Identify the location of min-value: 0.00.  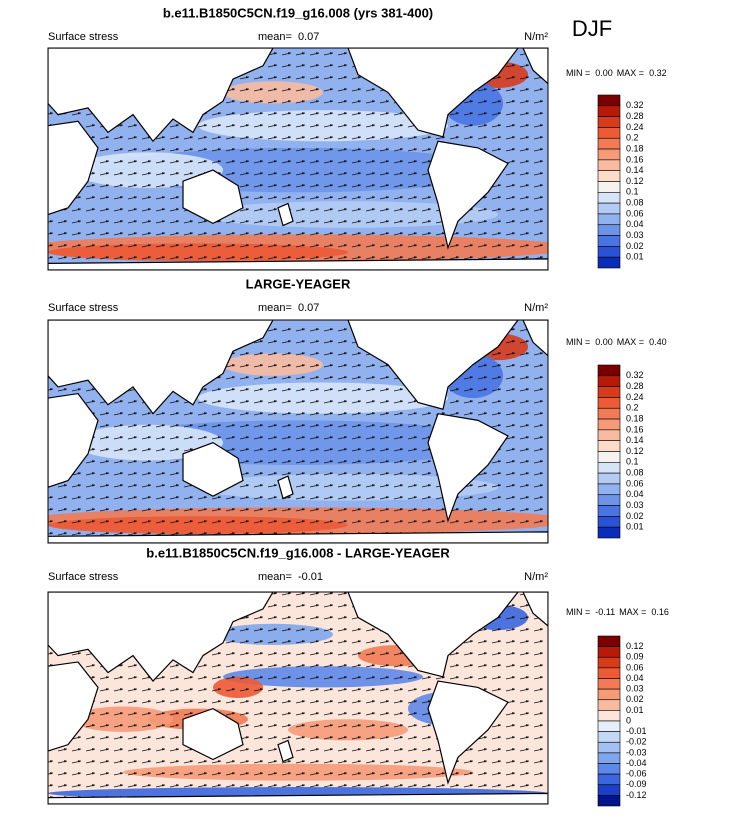
(604, 342).